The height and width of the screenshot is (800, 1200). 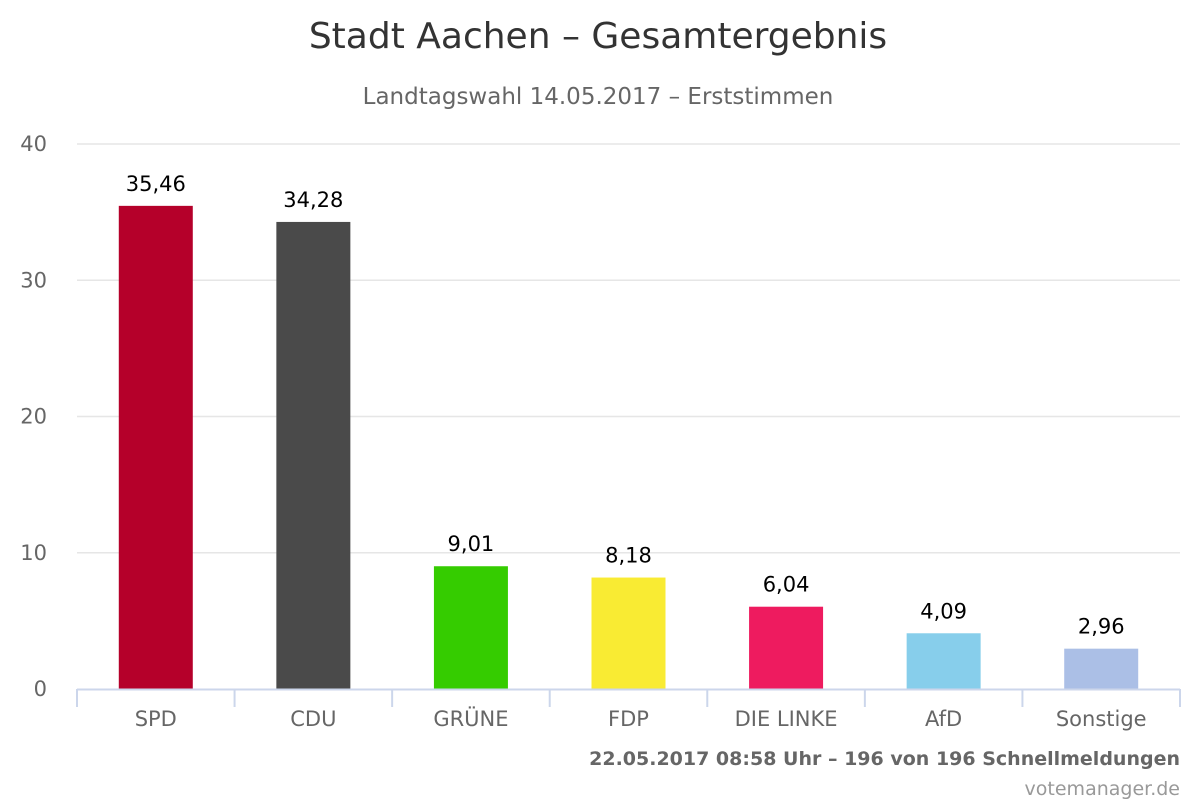 I want to click on bar-spd, so click(x=155, y=447).